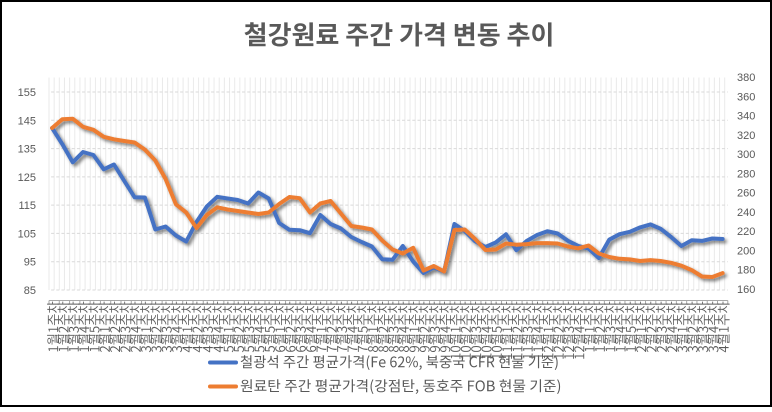 The width and height of the screenshot is (772, 412). I want to click on svg-text: 240, so click(746, 213).